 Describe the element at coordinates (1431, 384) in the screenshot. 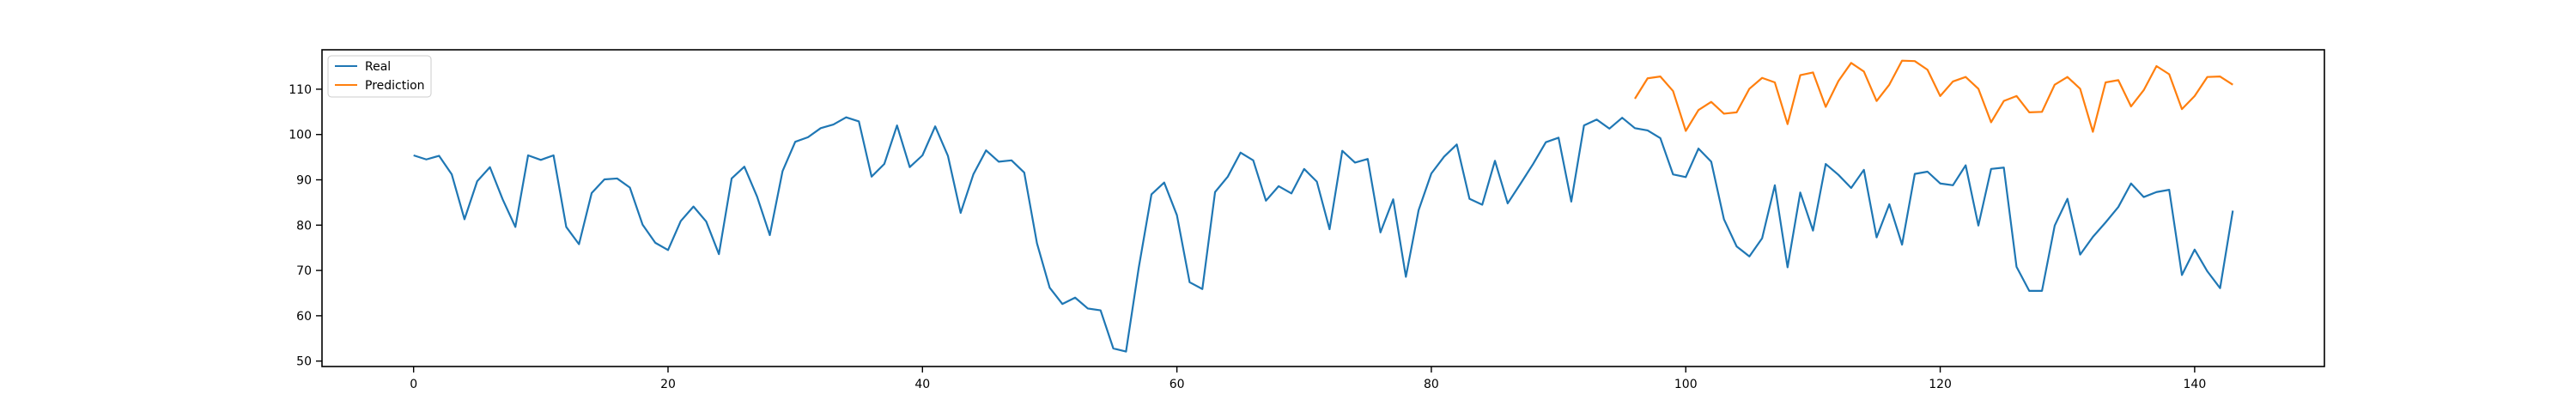

I see `x-tick-label: 80` at that location.